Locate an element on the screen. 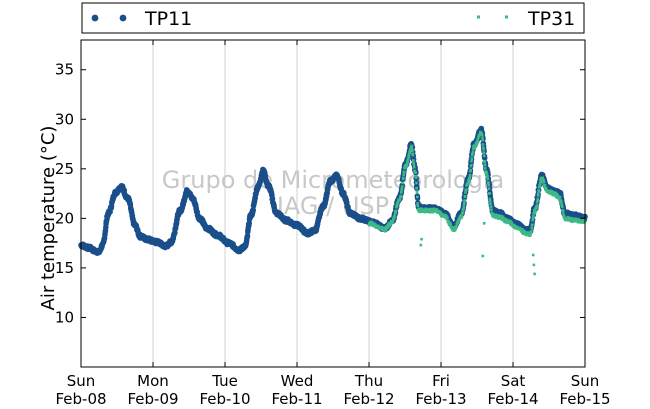 The height and width of the screenshot is (409, 650). legend-marker-tp31 is located at coordinates (478, 17).